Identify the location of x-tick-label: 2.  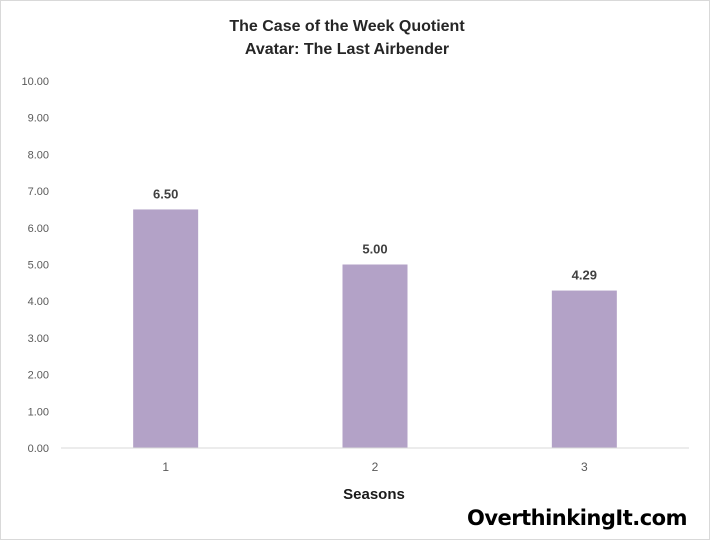
(375, 467).